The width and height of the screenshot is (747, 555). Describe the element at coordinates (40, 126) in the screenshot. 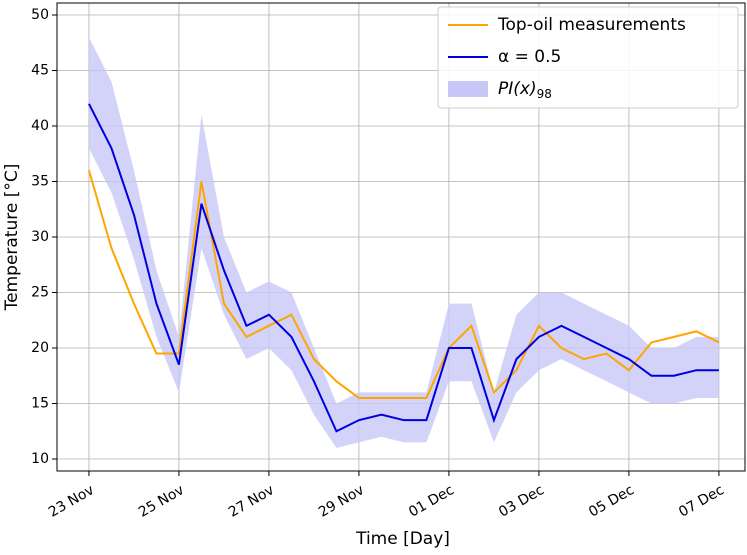

I see `y-tick-label: 40` at that location.